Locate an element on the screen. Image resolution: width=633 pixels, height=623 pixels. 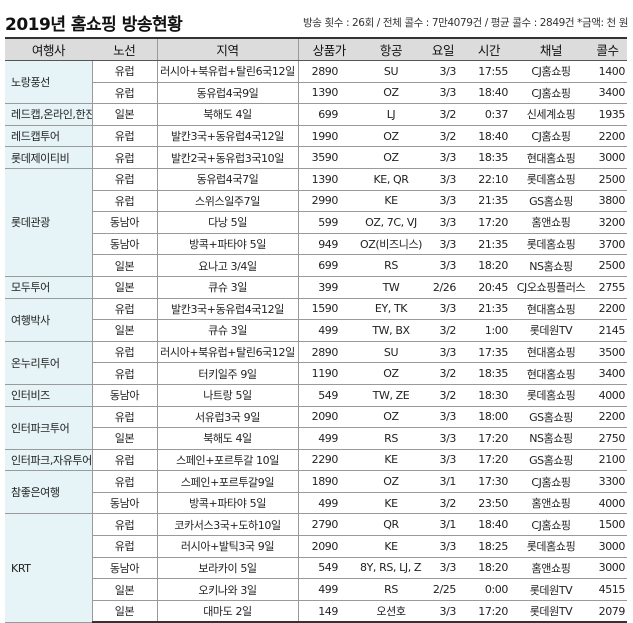
table-row: 인터비즈 동남아 나트랑 5일 549 TW, ZE 3/2 18:30 롯데홈쇼핑 4000 is located at coordinates (316, 395).